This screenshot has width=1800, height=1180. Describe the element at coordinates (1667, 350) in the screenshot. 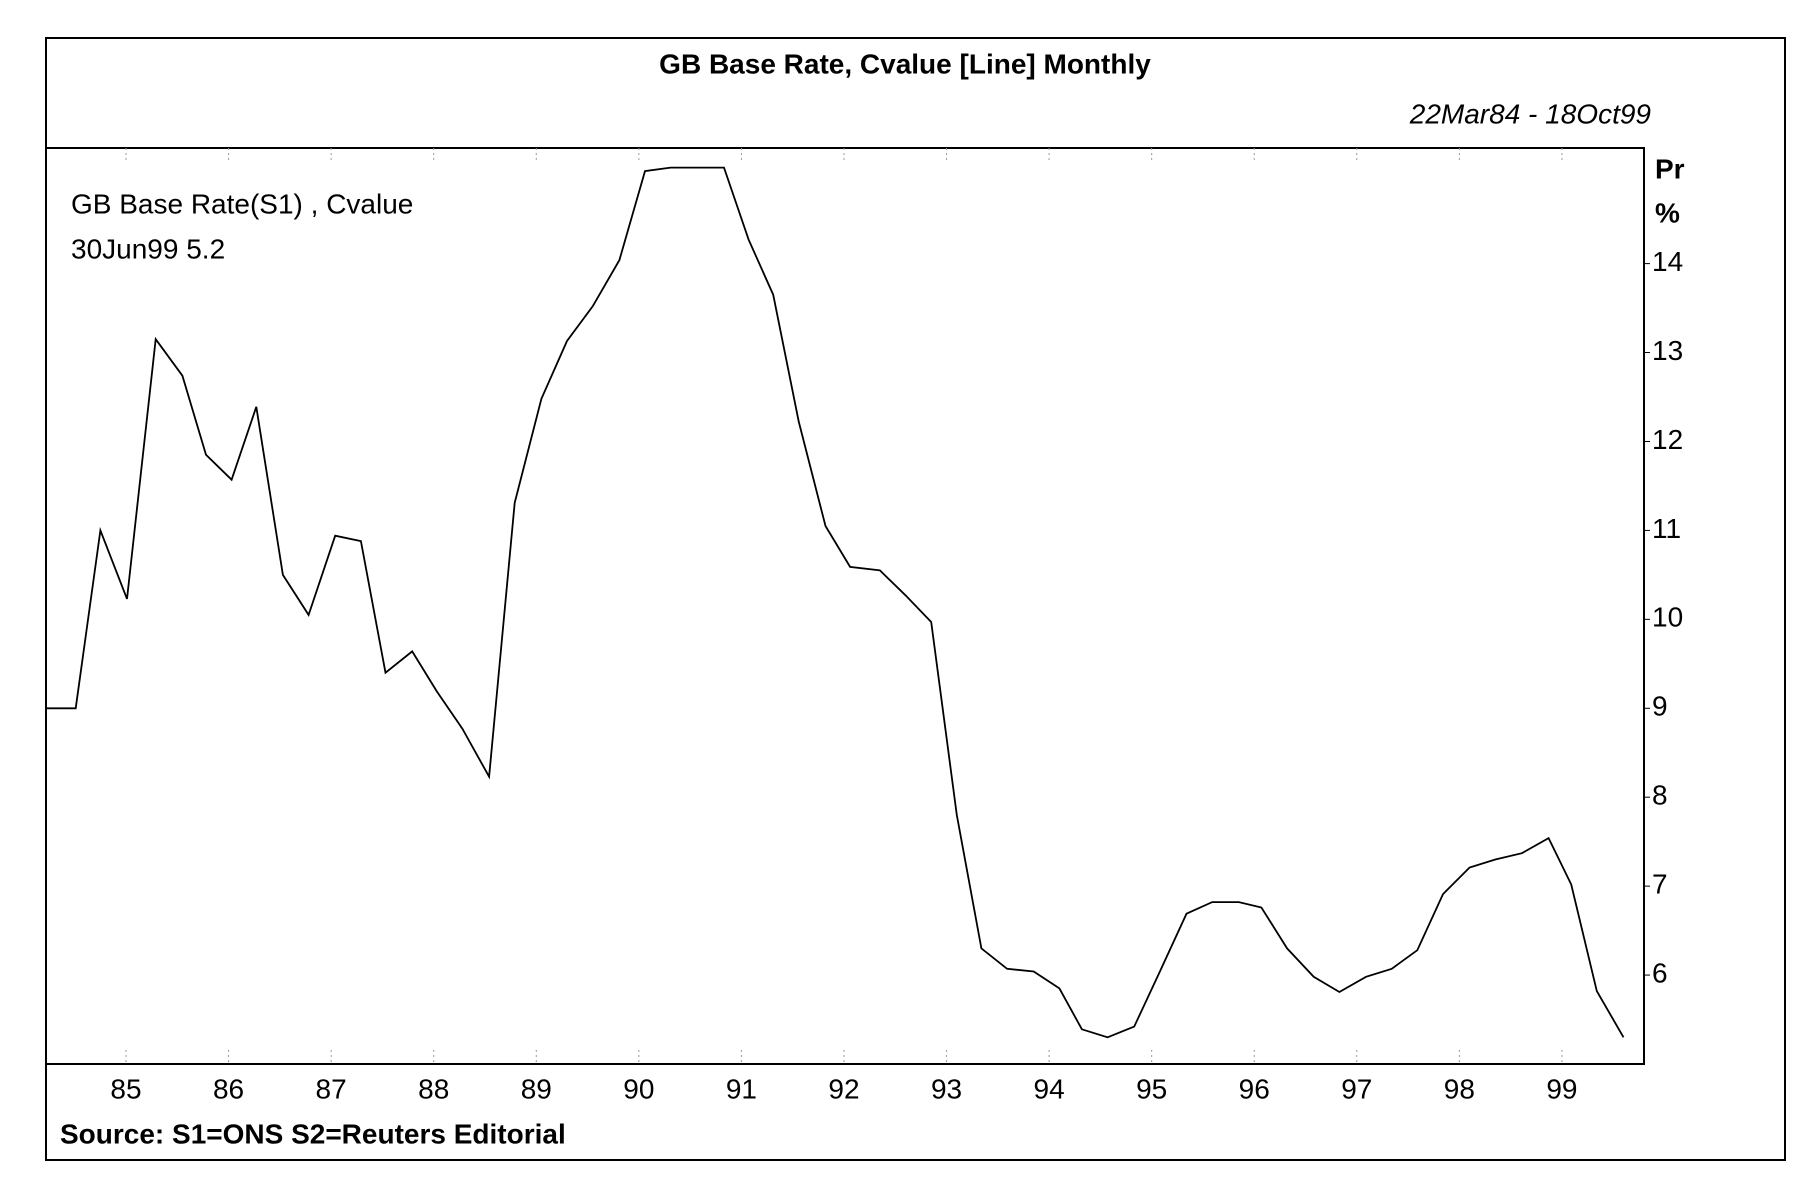

I see `y-tick-label: 13` at that location.